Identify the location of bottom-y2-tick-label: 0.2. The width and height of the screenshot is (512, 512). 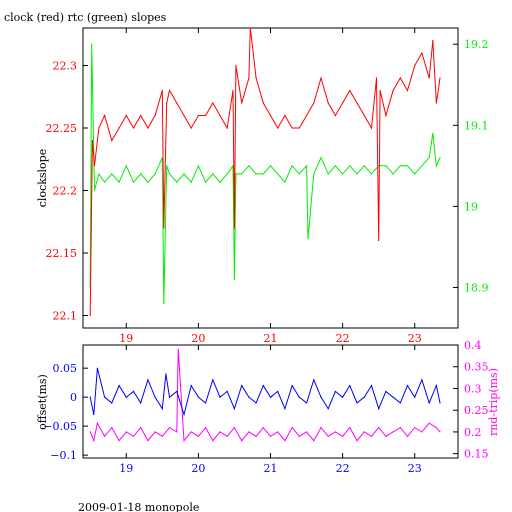
(473, 432).